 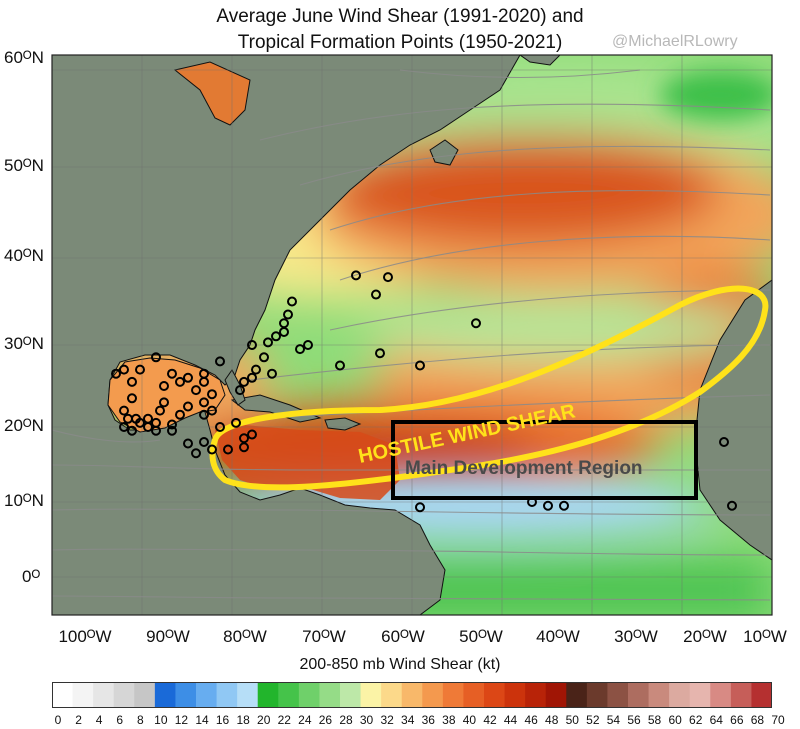 What do you see at coordinates (24, 425) in the screenshot?
I see `lat-label-20: 20ᴼN` at bounding box center [24, 425].